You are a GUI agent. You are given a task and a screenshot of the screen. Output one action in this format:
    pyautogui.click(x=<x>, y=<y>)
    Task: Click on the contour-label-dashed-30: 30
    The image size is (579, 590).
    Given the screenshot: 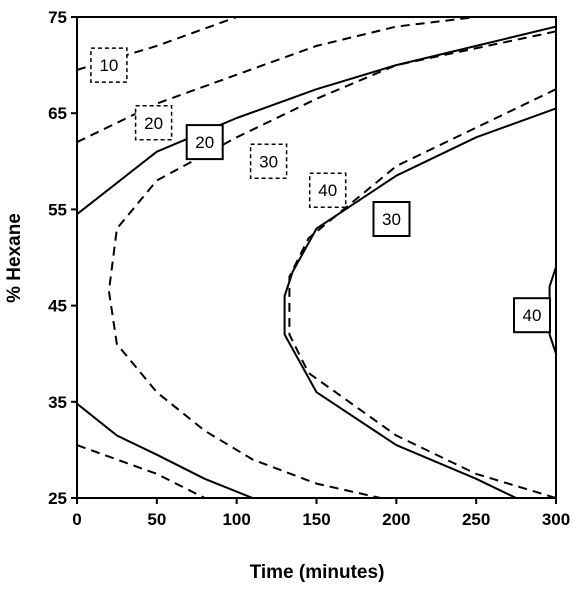 What is the action you would take?
    pyautogui.click(x=268, y=161)
    